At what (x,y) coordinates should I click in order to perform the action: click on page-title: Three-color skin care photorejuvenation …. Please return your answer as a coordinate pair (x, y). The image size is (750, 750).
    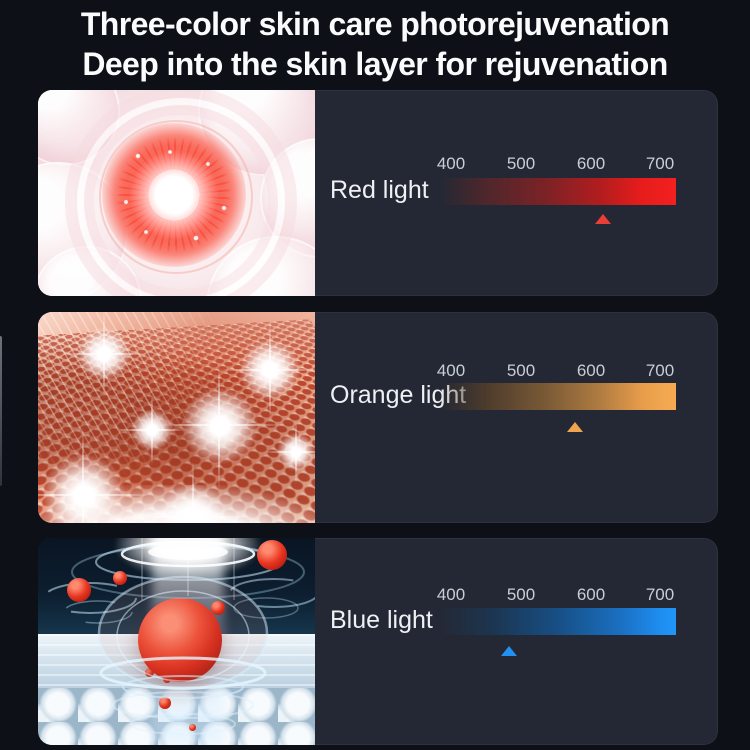
    Looking at the image, I should click on (375, 44).